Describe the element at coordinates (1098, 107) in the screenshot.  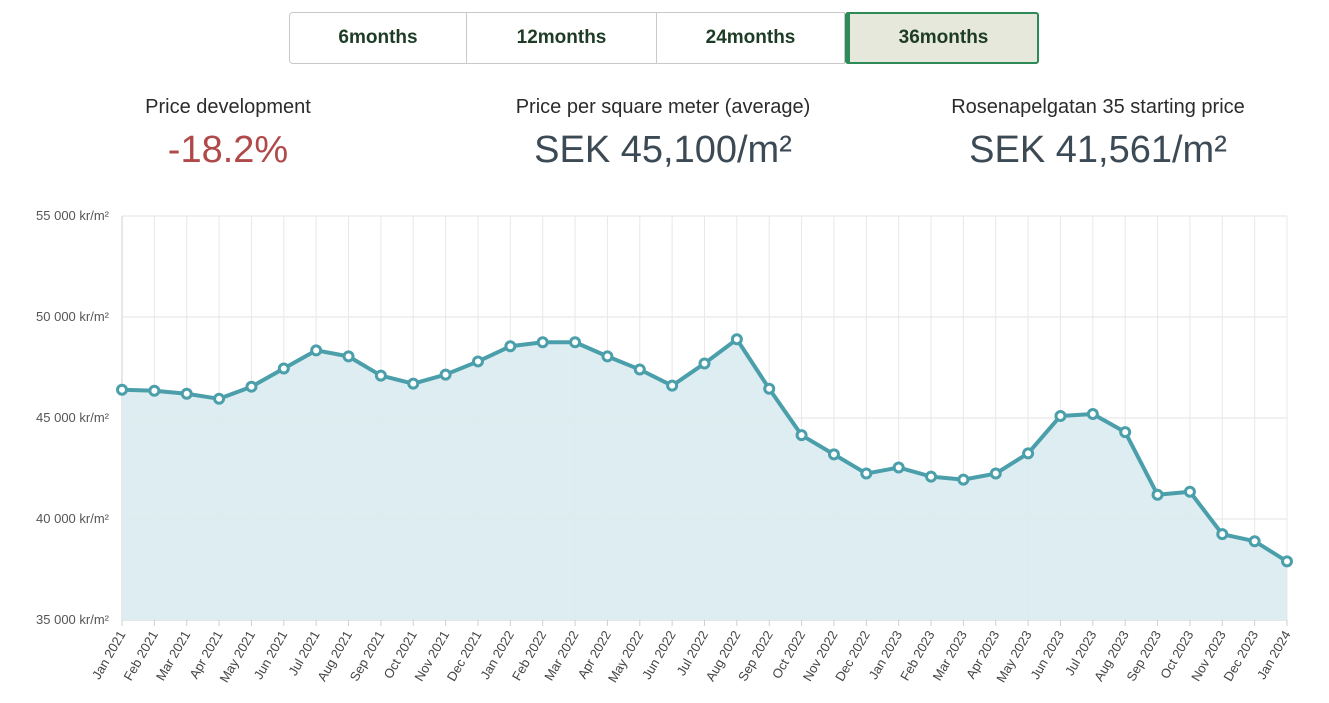
I see `starting-price-label: Rosenapelgatan 35 starting price` at that location.